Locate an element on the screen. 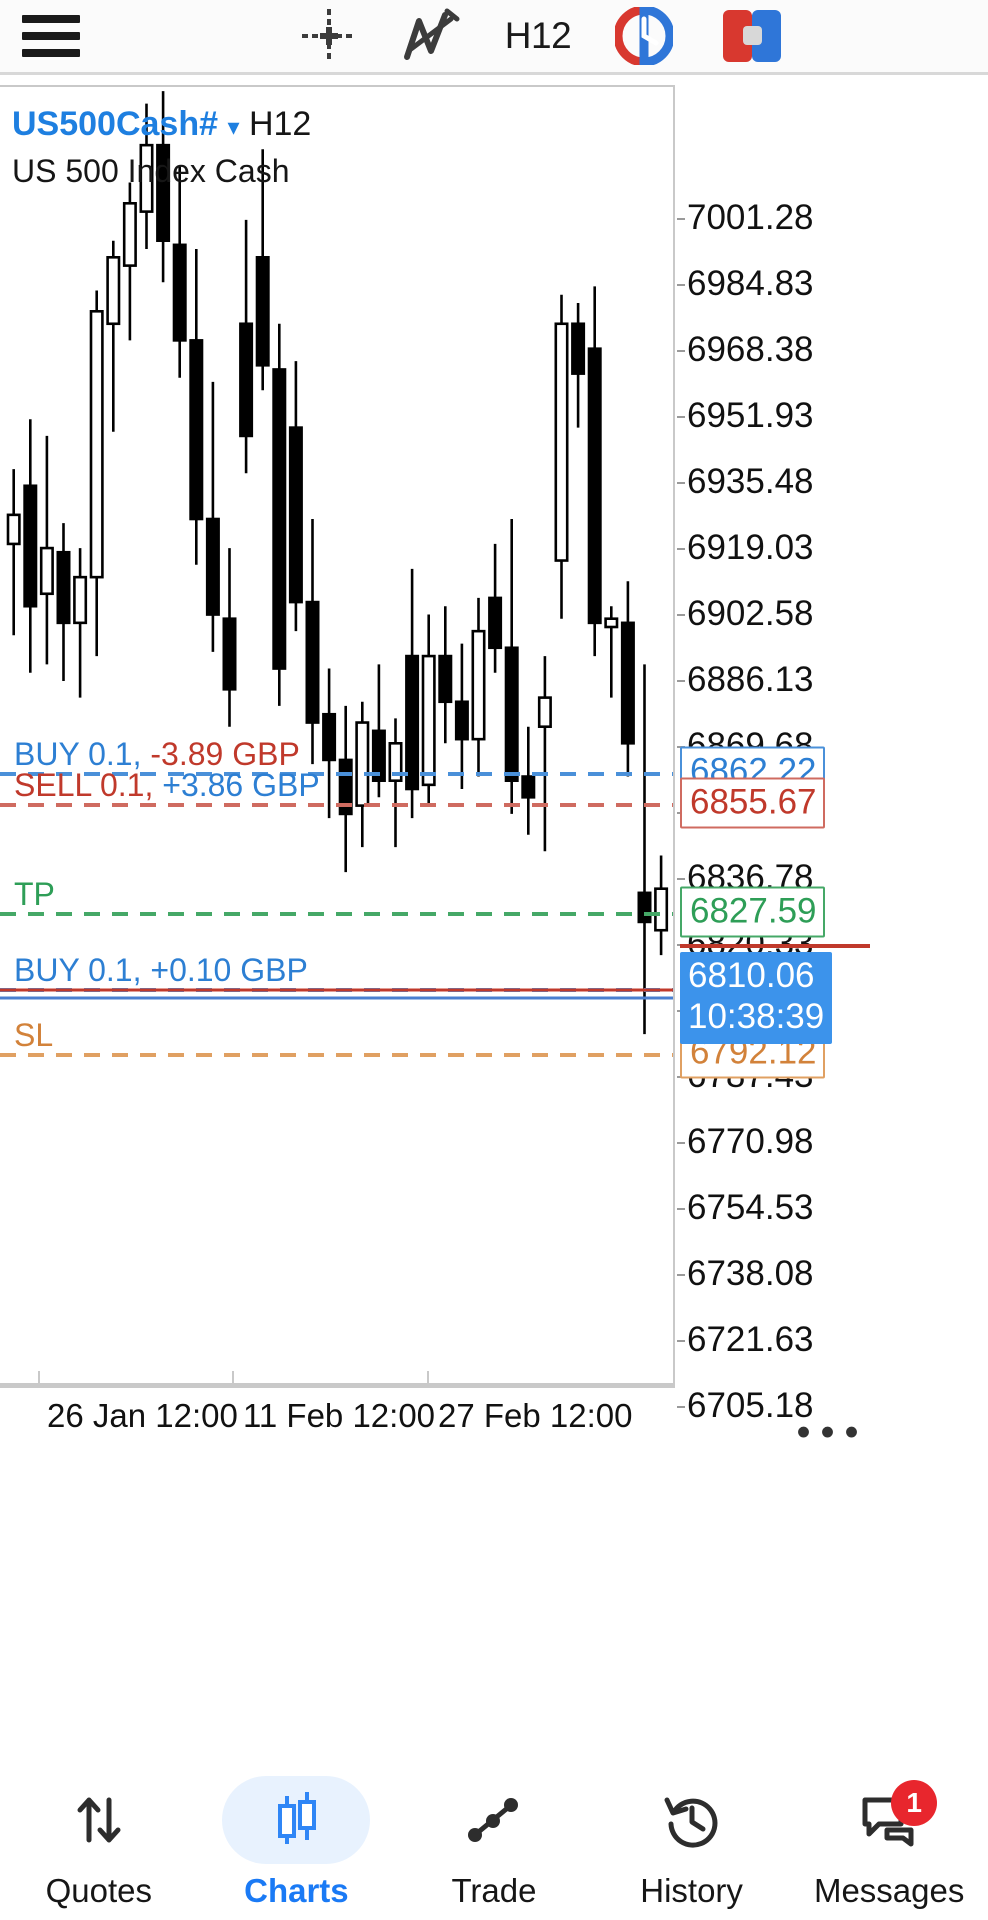 The height and width of the screenshot is (1920, 988). time-axis-label: 26 Jan 12:00 is located at coordinates (142, 1415).